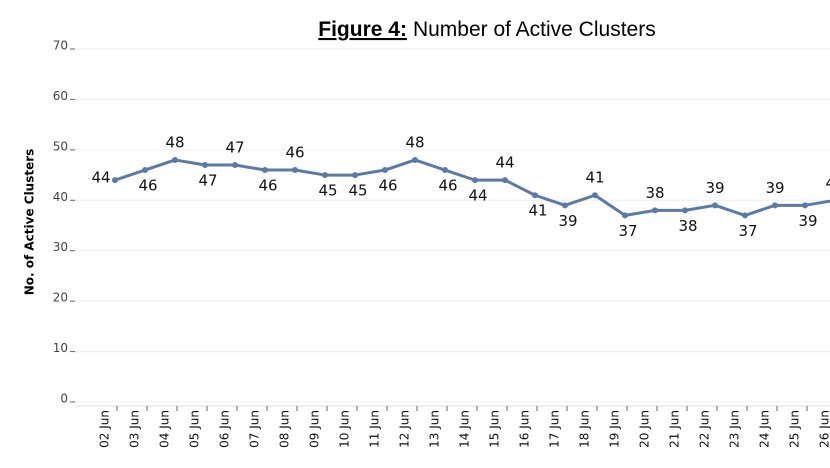 This screenshot has width=830, height=468. I want to click on x-tick-label: 16 Jun, so click(525, 429).